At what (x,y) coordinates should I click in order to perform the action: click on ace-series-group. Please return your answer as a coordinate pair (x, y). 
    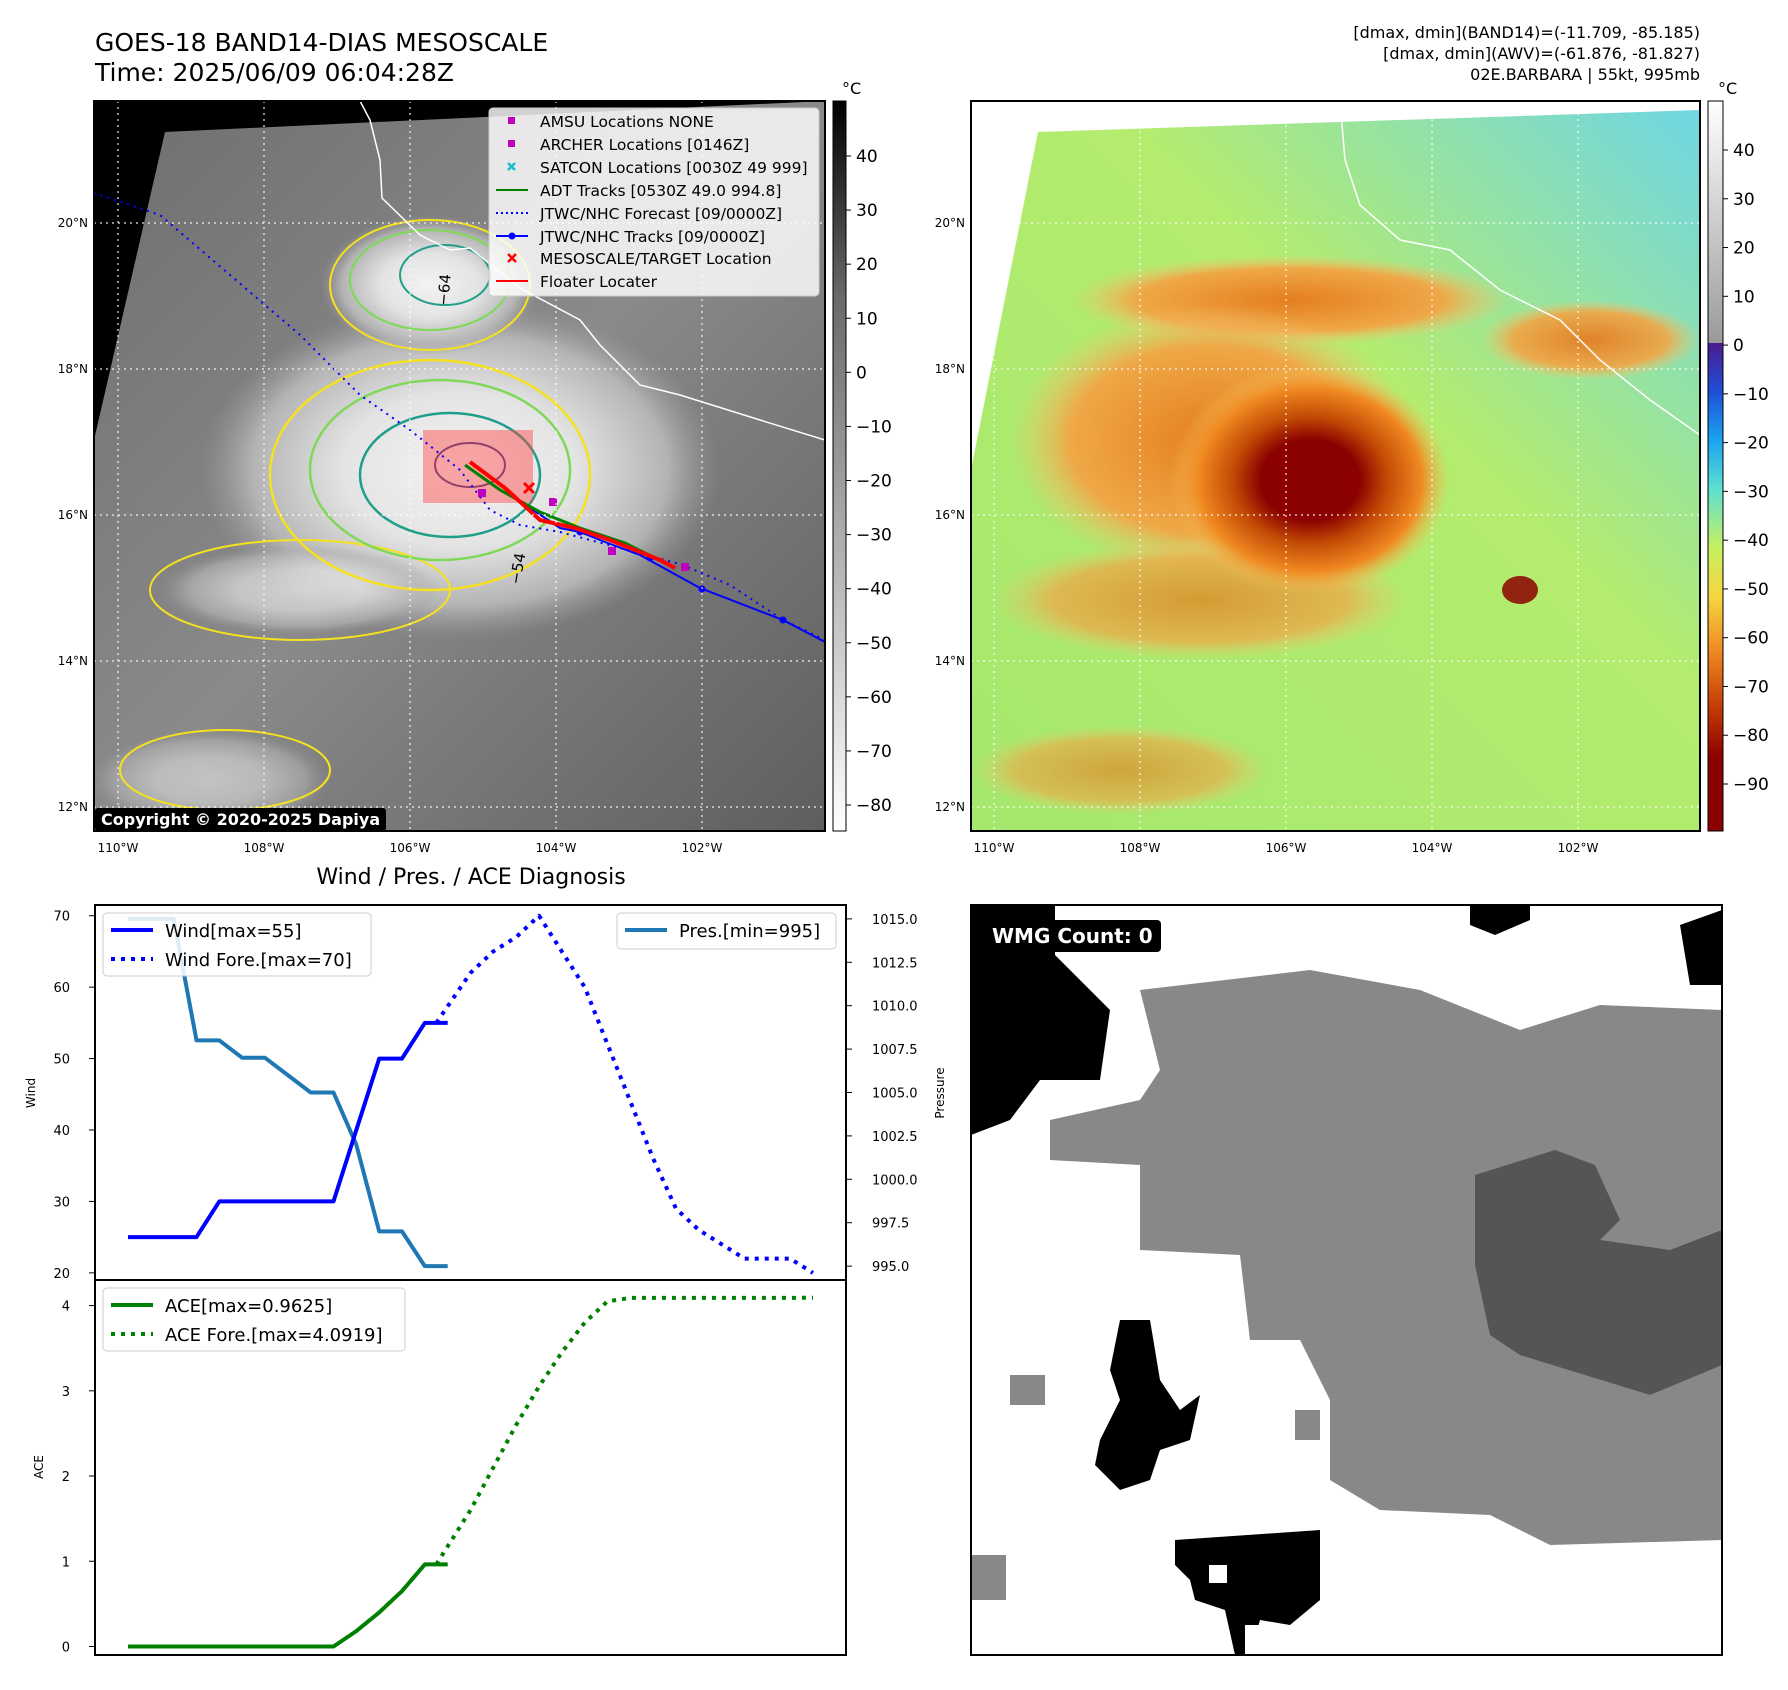
    Looking at the image, I should click on (471, 1472).